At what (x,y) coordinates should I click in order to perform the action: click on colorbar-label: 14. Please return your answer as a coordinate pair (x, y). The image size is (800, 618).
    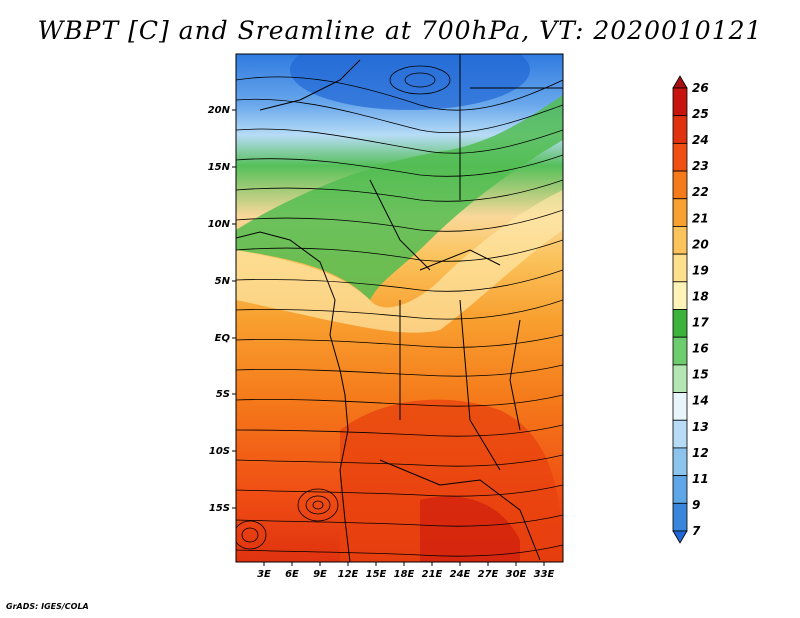
    Looking at the image, I should click on (700, 401).